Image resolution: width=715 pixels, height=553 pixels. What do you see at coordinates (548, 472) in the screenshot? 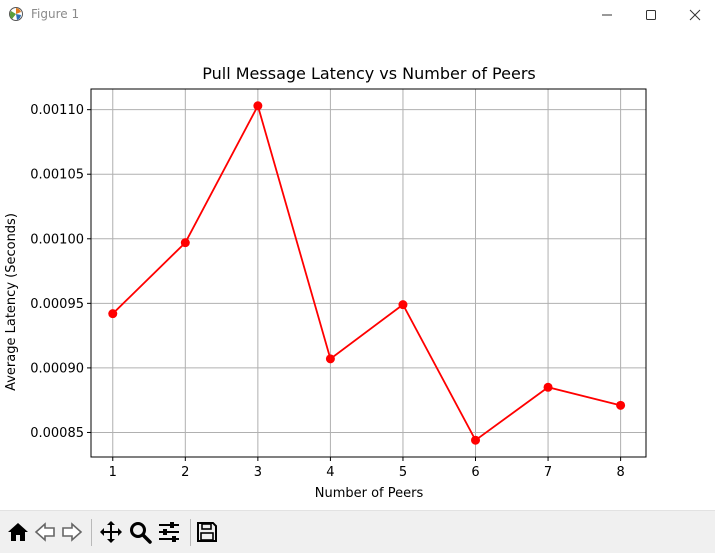
I see `x-tick-label: 7` at bounding box center [548, 472].